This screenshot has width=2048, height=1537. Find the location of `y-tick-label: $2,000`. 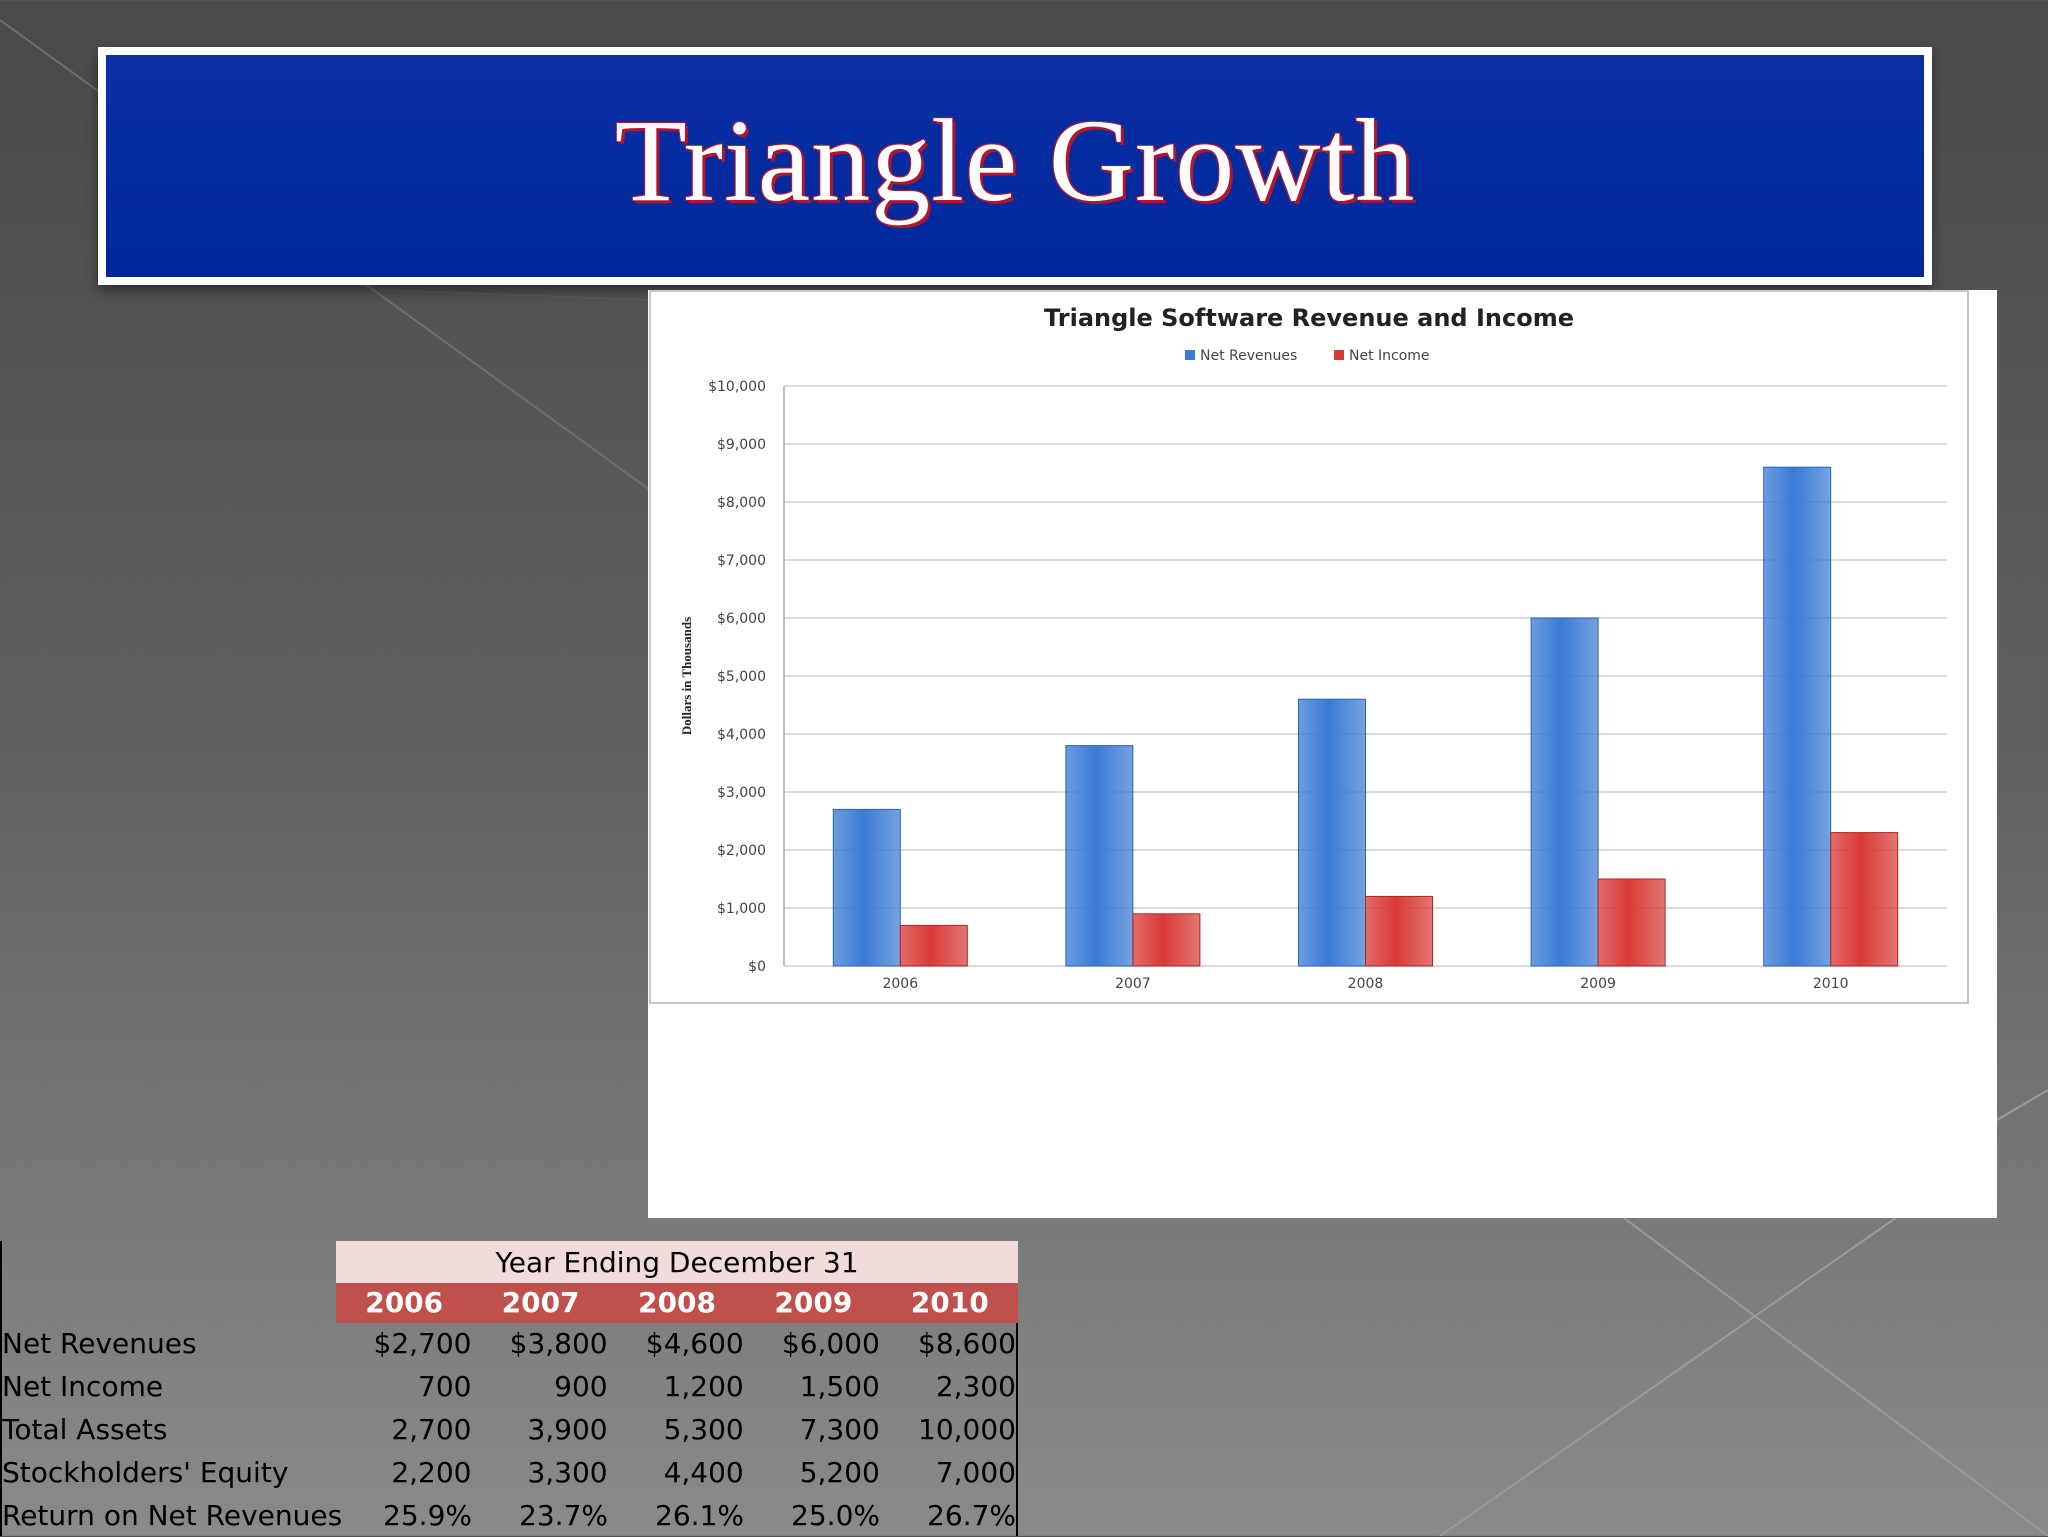

y-tick-label: $2,000 is located at coordinates (741, 851).